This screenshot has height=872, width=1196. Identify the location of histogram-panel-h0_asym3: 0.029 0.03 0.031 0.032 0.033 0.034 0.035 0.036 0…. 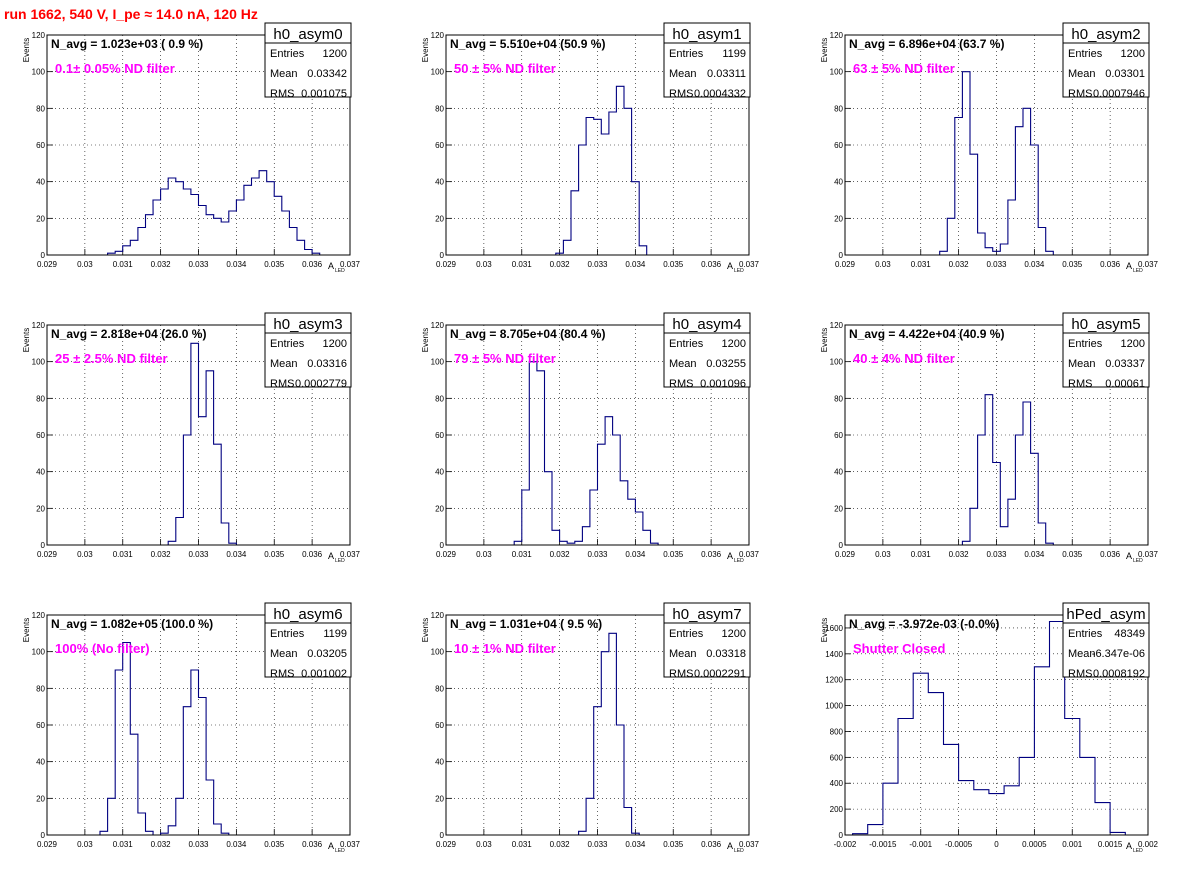
(191, 438).